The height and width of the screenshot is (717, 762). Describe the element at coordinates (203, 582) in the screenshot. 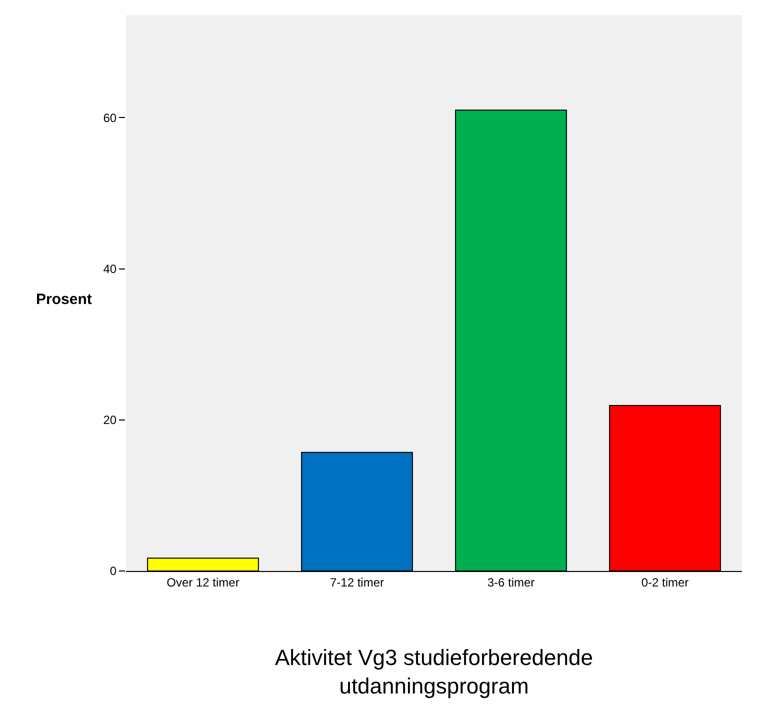

I see `x-tick-label: Over 12 timer` at that location.